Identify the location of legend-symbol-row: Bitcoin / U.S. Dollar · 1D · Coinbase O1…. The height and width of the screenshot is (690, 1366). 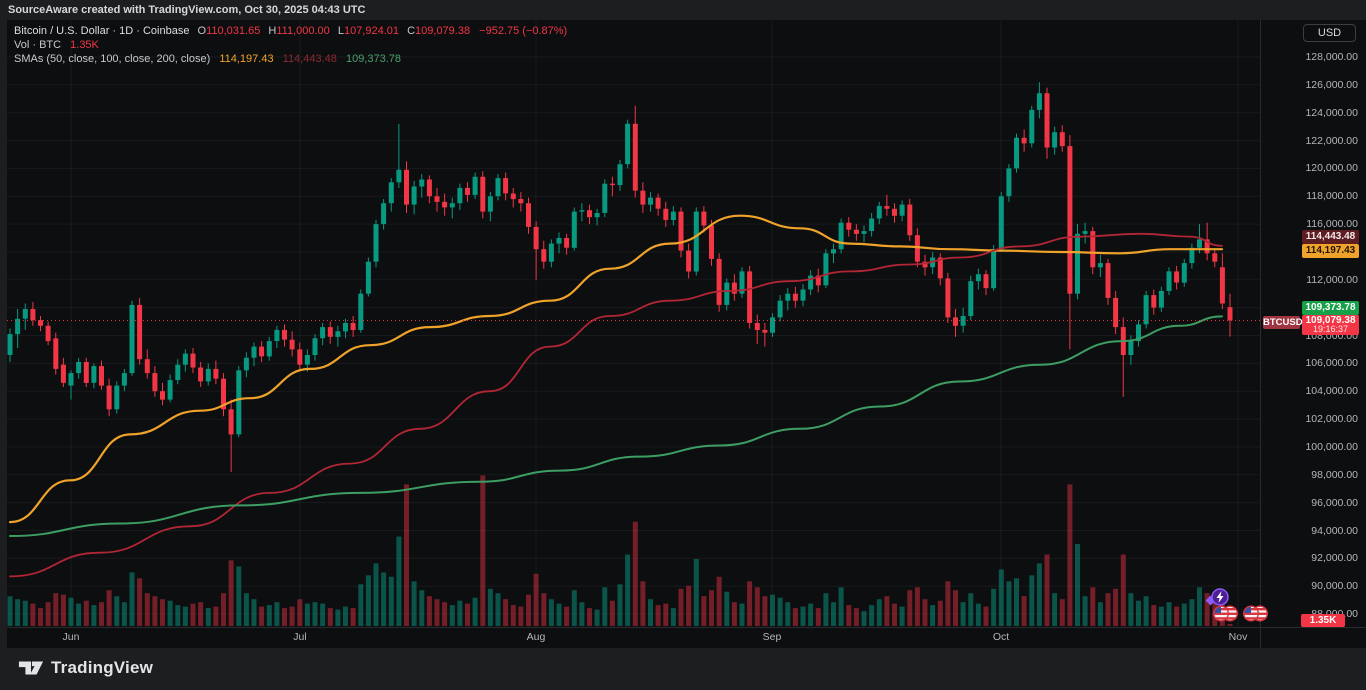
(290, 31).